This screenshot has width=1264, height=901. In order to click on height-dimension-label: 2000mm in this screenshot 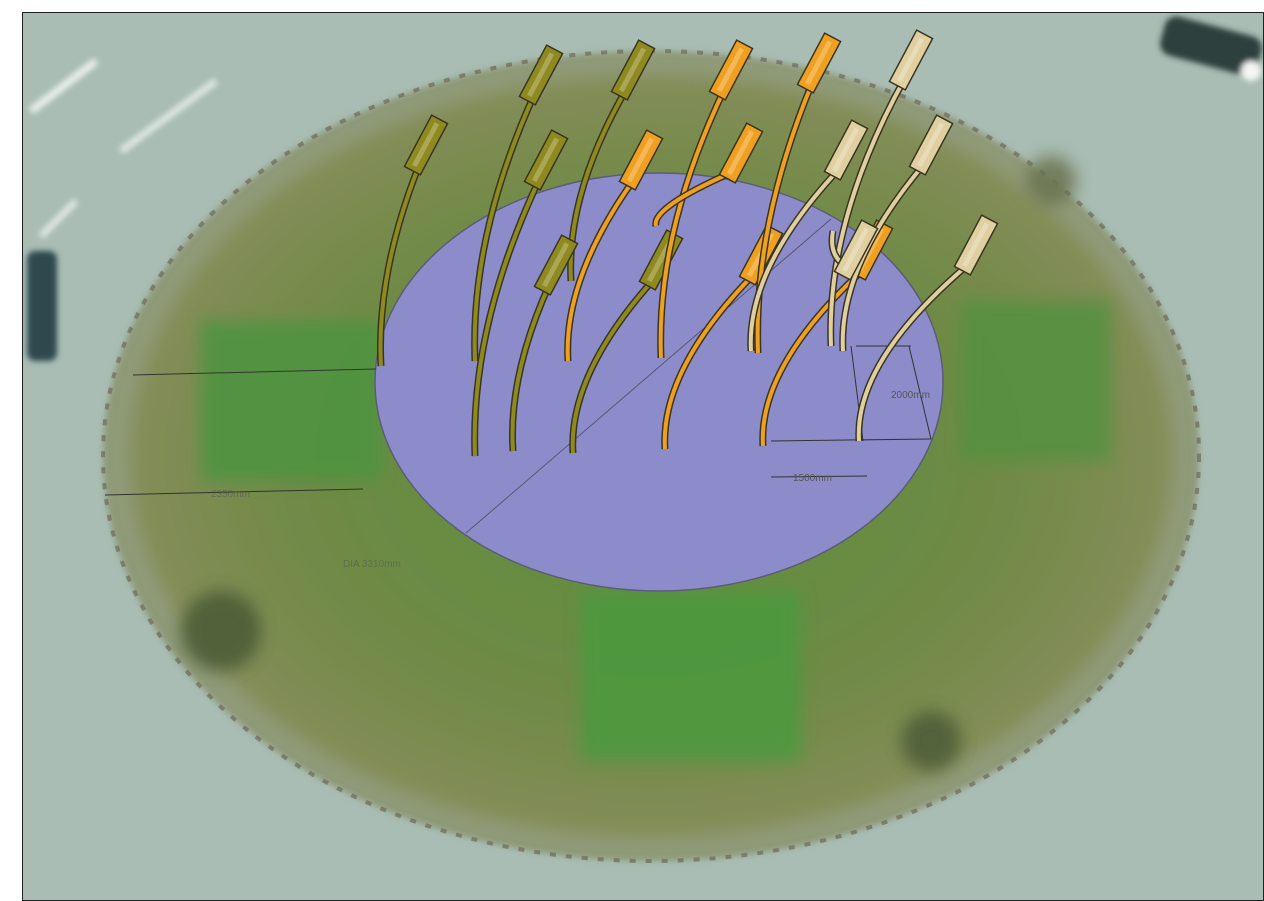, I will do `click(910, 395)`.